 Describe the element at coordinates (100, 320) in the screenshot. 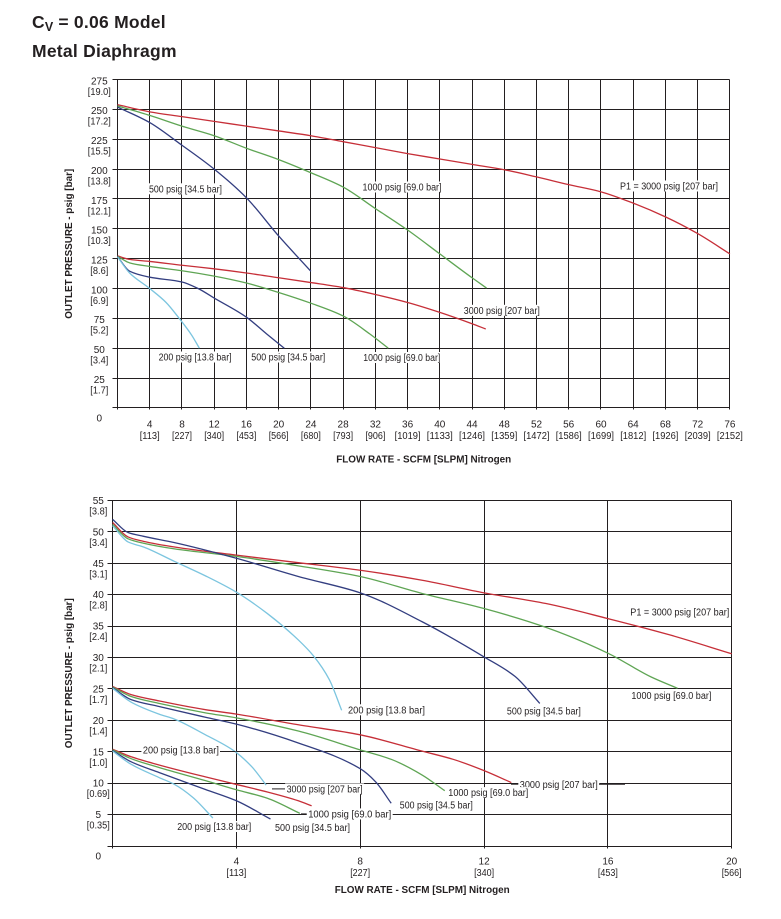

I see `svg-text: 75` at that location.